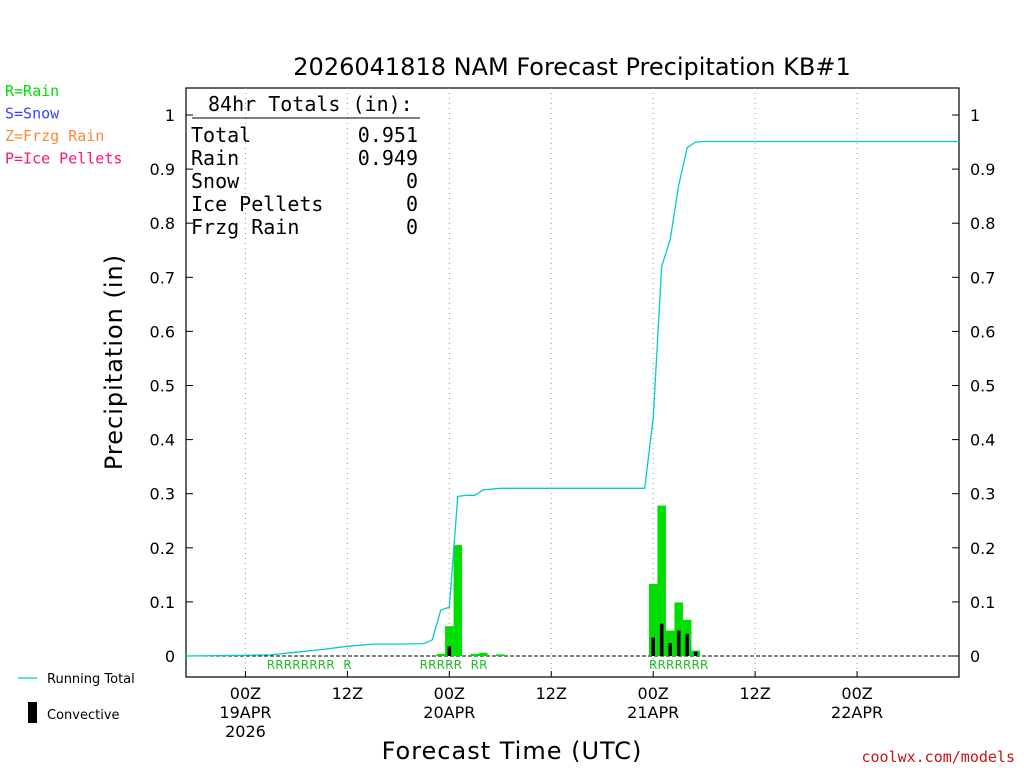 The image size is (1024, 768). What do you see at coordinates (63, 159) in the screenshot?
I see `ptype-legend-item: P=Ice Pellets` at bounding box center [63, 159].